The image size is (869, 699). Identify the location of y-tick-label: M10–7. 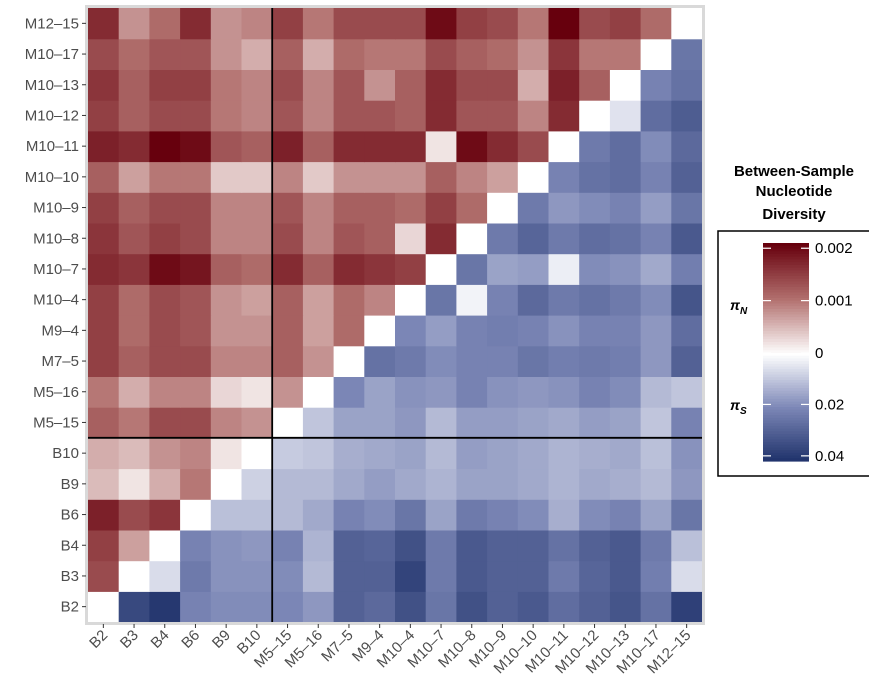
(56, 269).